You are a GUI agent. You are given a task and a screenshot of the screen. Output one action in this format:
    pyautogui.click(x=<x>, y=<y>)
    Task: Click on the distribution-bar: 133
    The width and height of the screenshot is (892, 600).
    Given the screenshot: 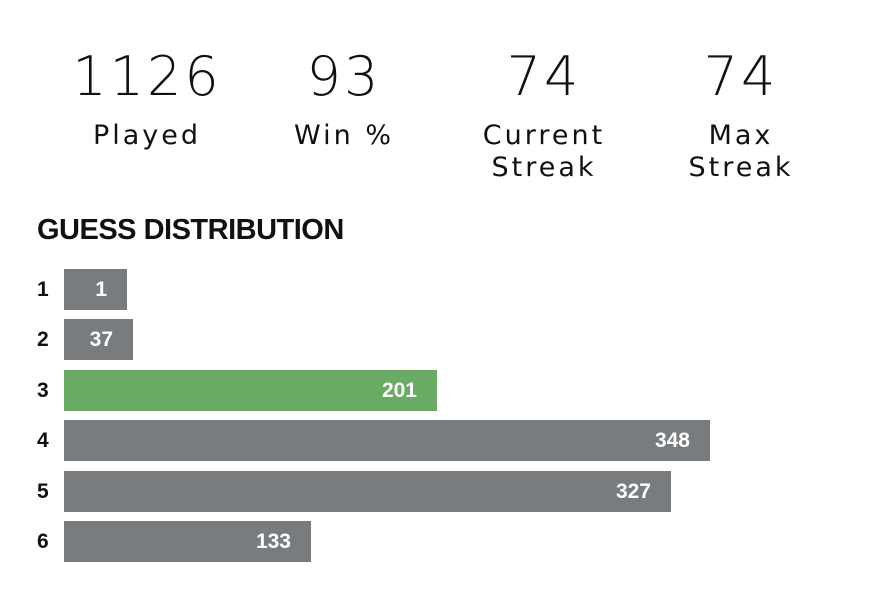 What is the action you would take?
    pyautogui.click(x=187, y=541)
    